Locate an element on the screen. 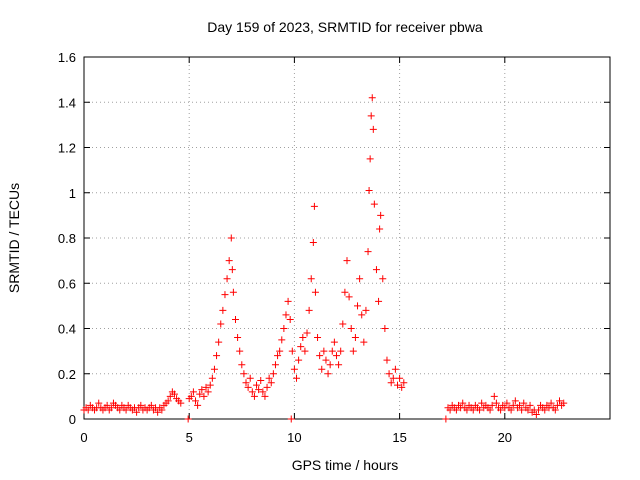 This screenshot has width=640, height=480. x-tick-label: 20 is located at coordinates (505, 437).